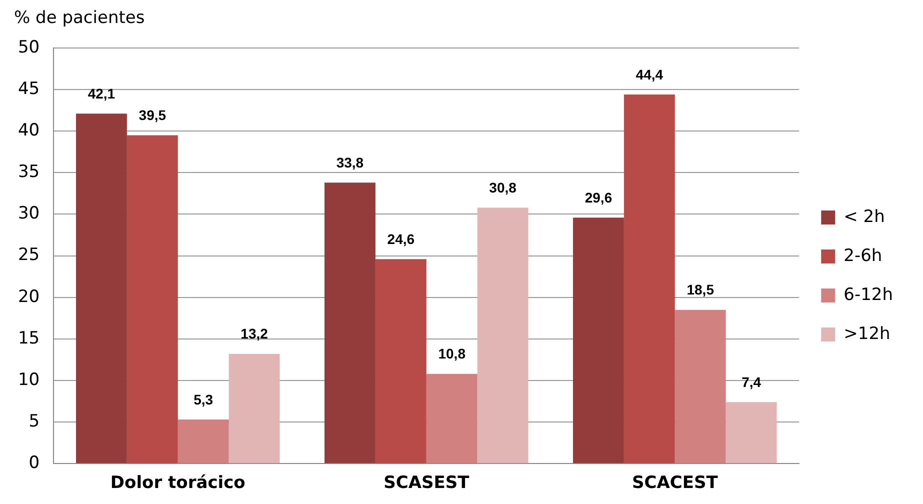 The image size is (923, 504). What do you see at coordinates (29, 338) in the screenshot?
I see `y-tick-label: 15` at bounding box center [29, 338].